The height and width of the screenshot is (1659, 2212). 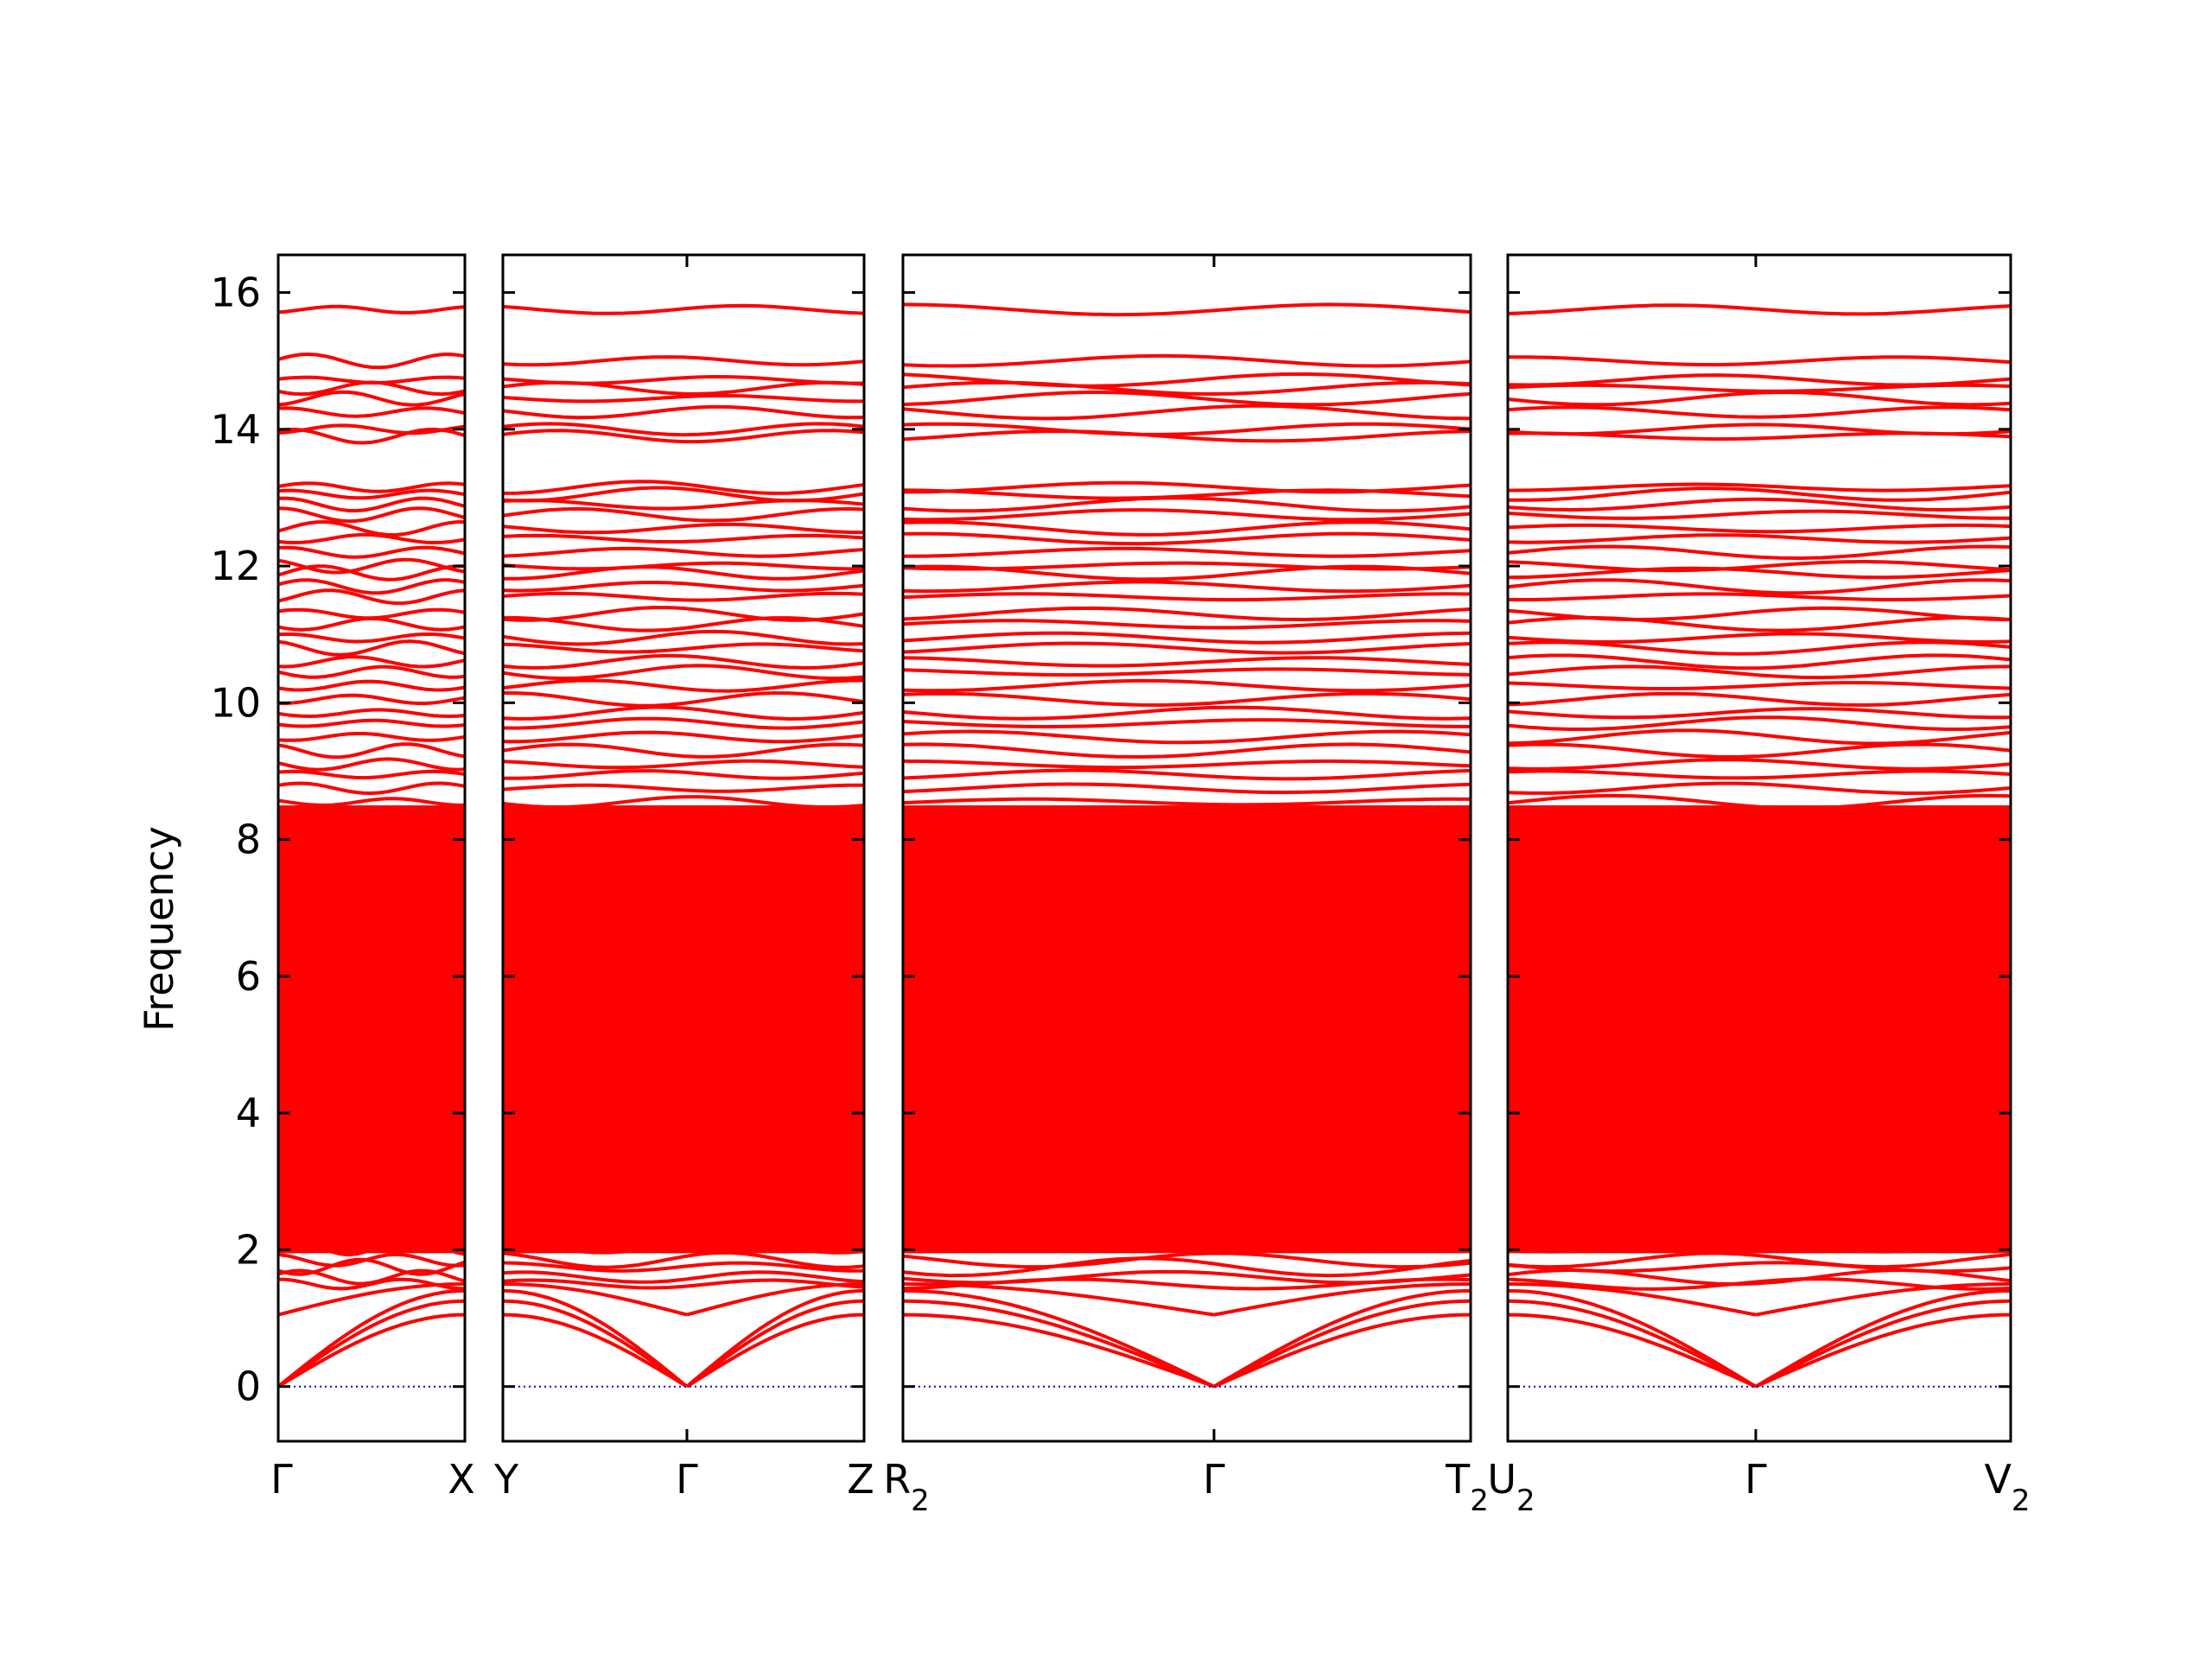 I want to click on panel-1-bands, so click(x=371, y=846).